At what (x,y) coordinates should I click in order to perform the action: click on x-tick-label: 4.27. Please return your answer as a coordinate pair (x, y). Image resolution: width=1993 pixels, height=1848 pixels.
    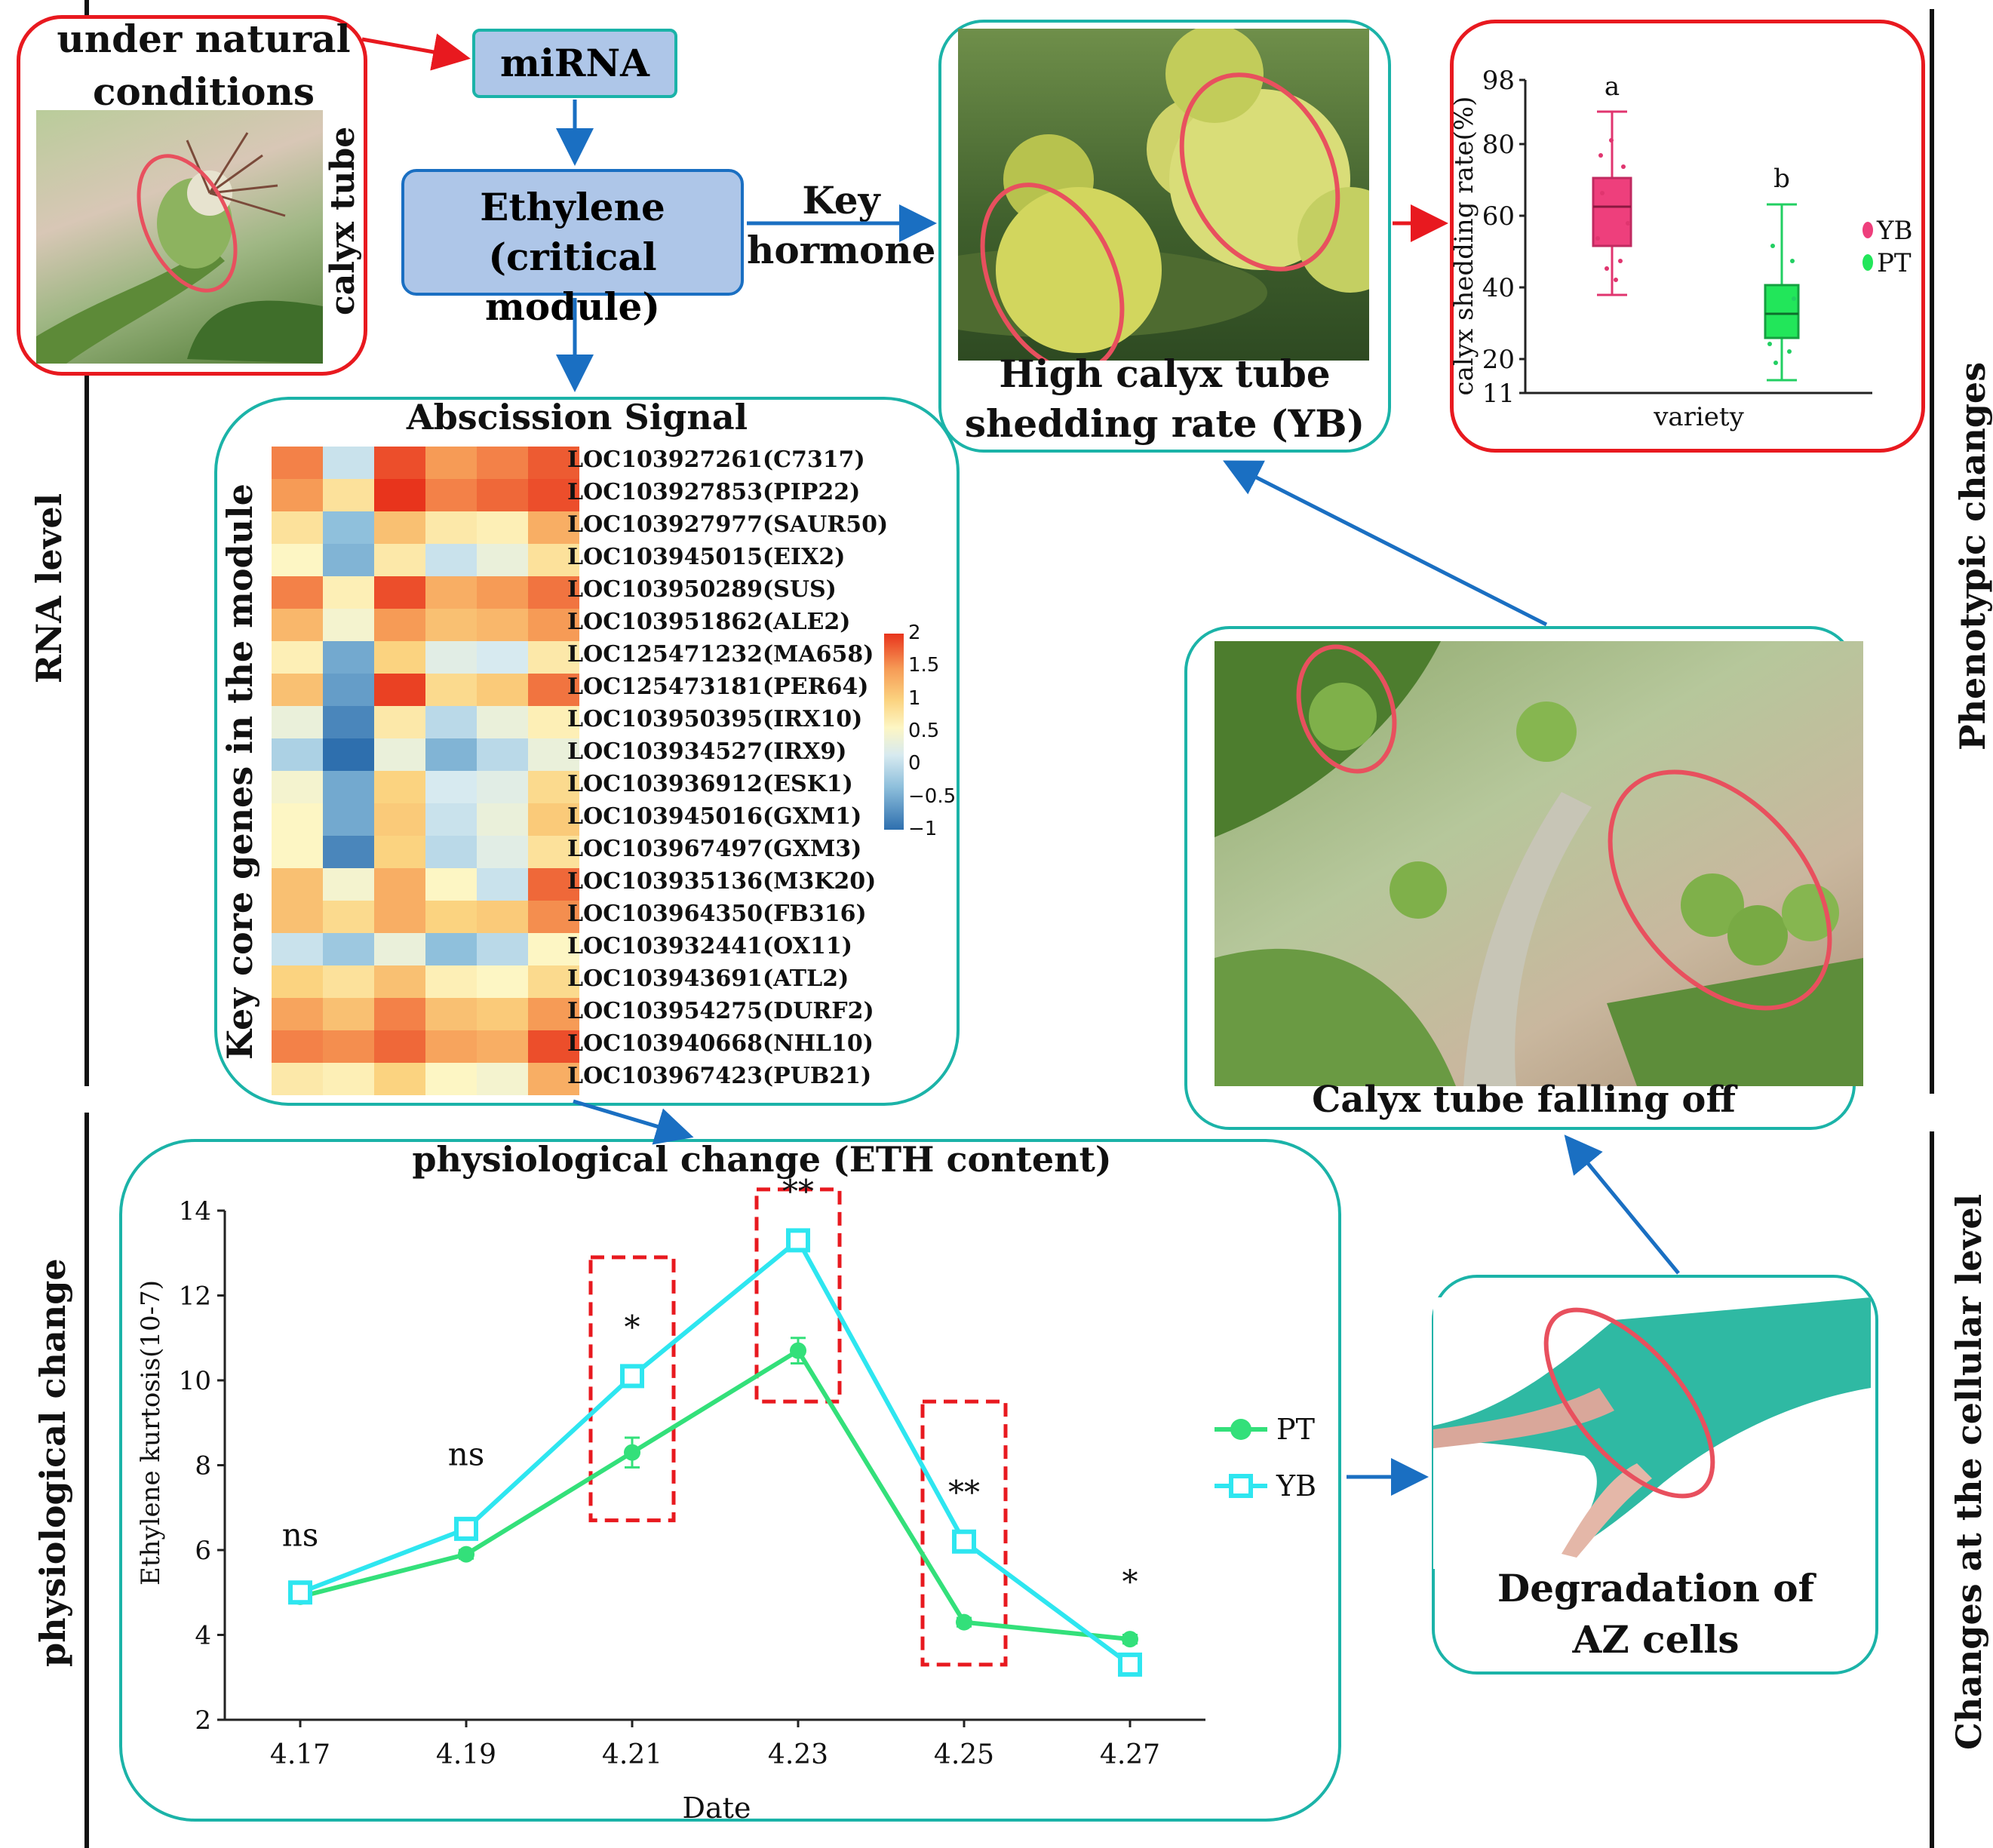
    Looking at the image, I should click on (1130, 1754).